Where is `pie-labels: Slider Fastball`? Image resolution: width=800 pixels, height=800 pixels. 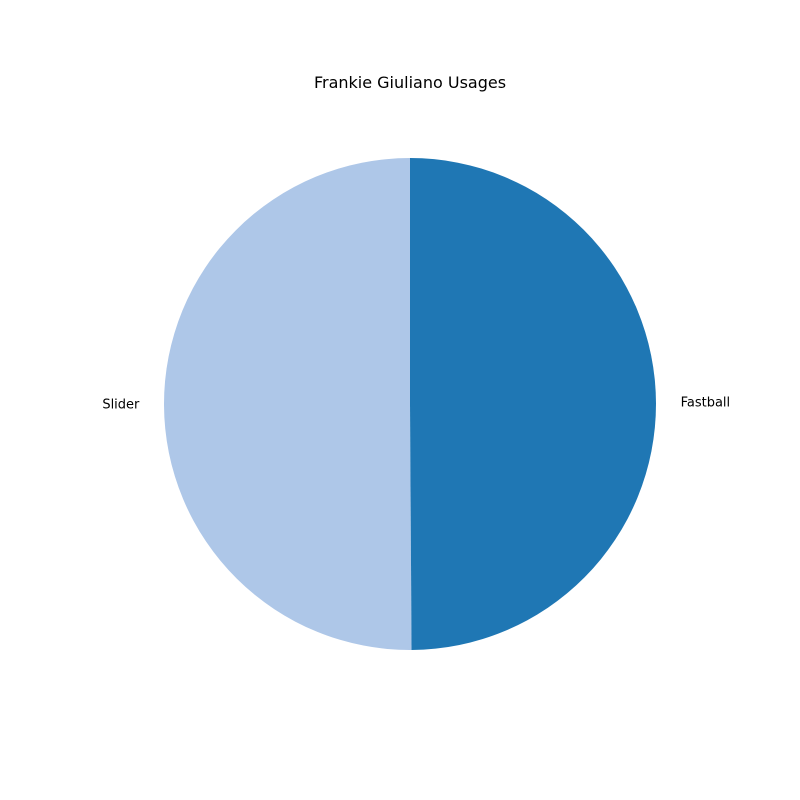
pie-labels: Slider Fastball is located at coordinates (416, 404).